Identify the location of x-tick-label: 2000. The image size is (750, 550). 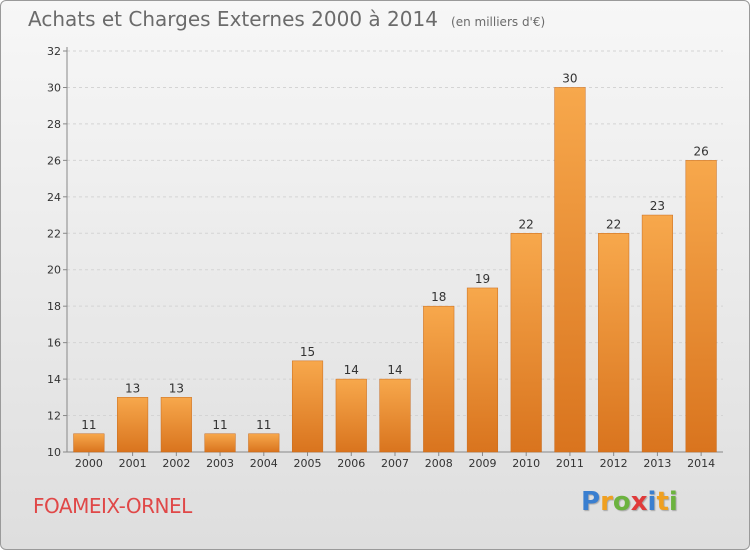
(89, 463).